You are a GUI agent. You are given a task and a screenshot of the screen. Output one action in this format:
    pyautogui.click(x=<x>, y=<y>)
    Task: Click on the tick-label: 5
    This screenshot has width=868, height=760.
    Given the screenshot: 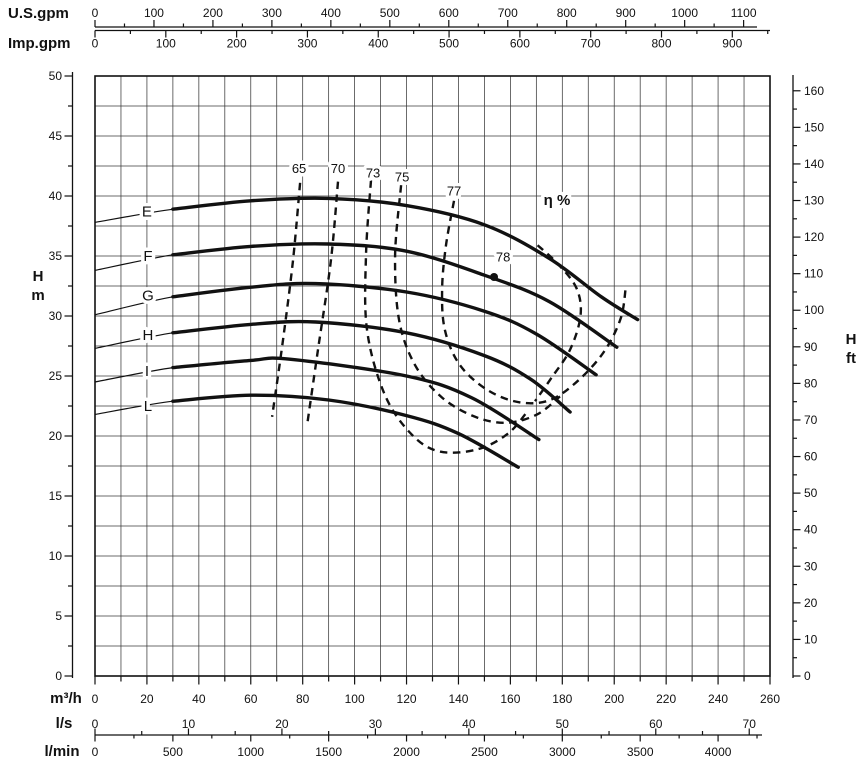 What is the action you would take?
    pyautogui.click(x=58, y=616)
    